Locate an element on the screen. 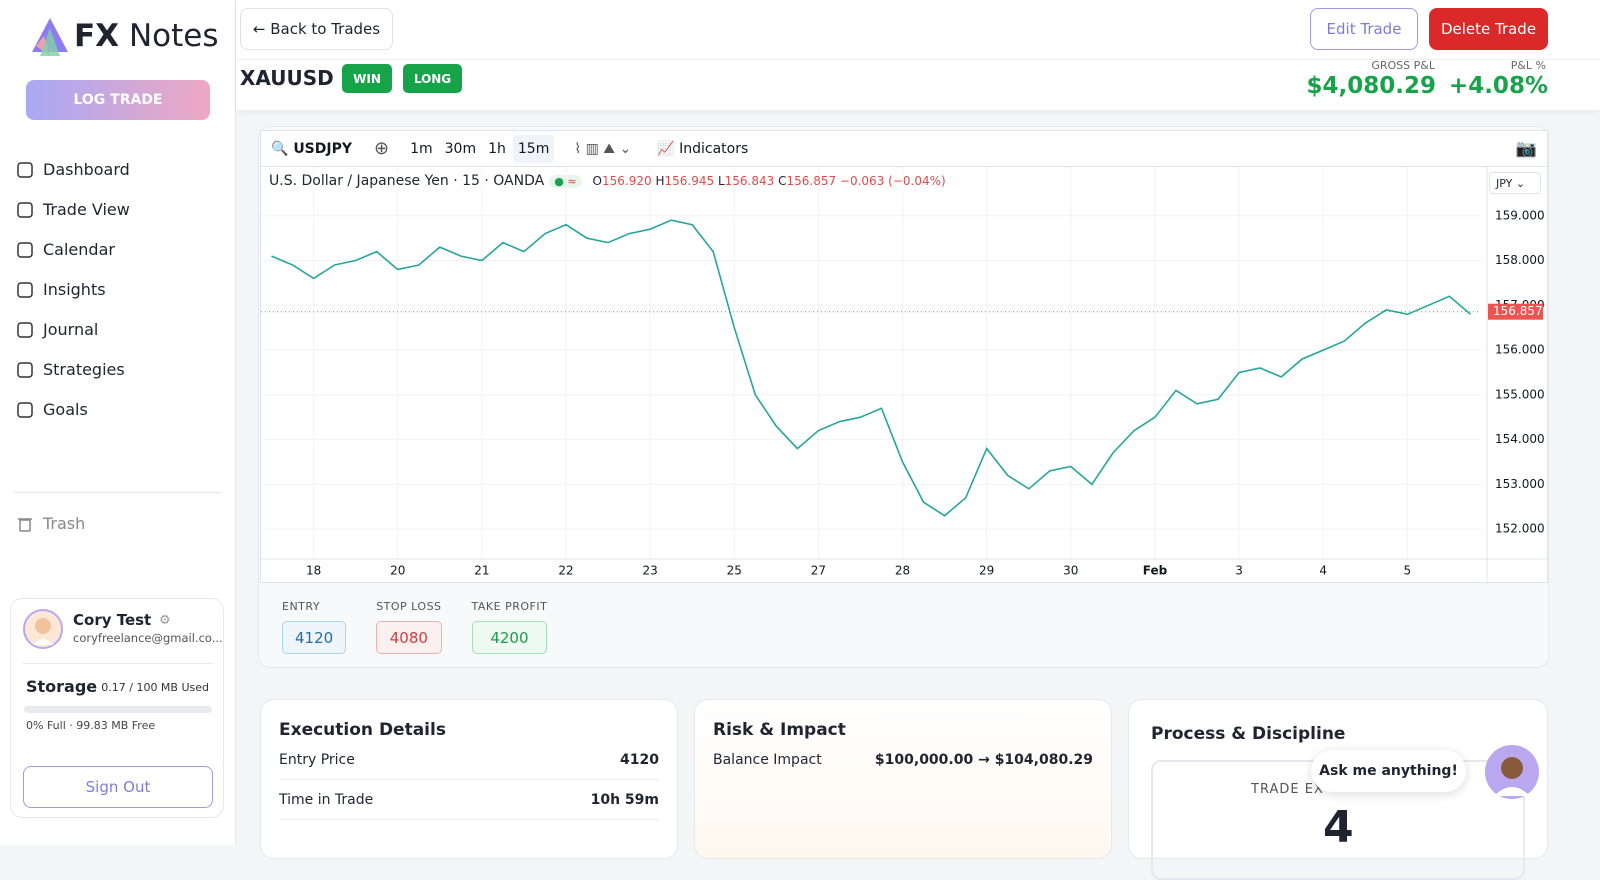 This screenshot has height=880, width=1600. interval-button: 30m is located at coordinates (460, 148).